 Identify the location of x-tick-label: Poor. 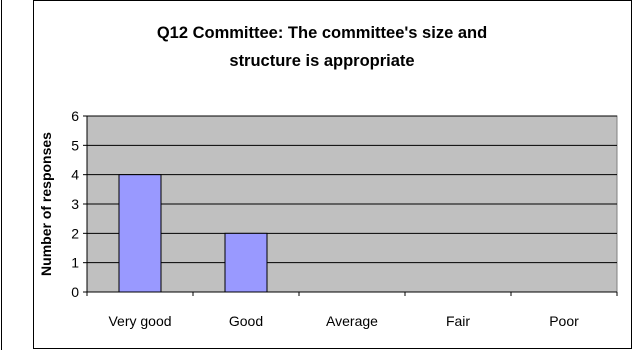
(564, 321).